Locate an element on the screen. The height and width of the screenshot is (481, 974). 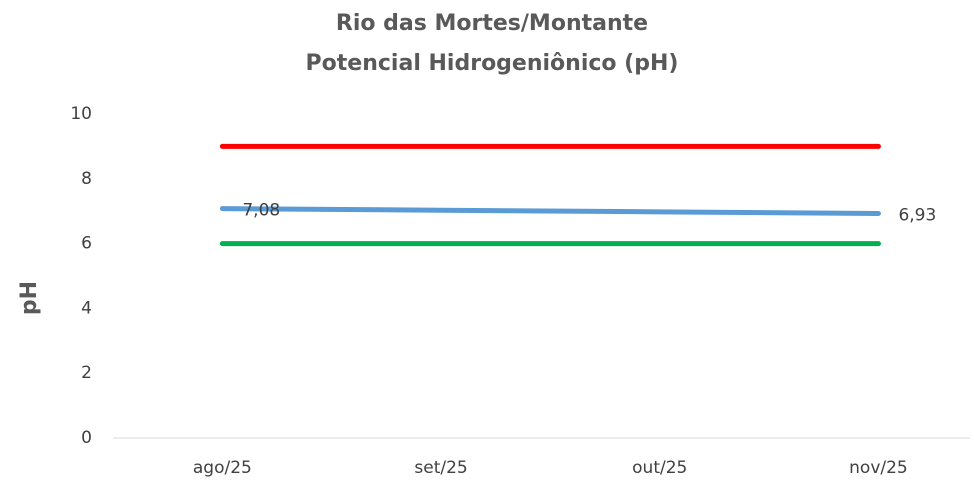
chart-title: Rio das Mortes/Montante is located at coordinates (492, 23).